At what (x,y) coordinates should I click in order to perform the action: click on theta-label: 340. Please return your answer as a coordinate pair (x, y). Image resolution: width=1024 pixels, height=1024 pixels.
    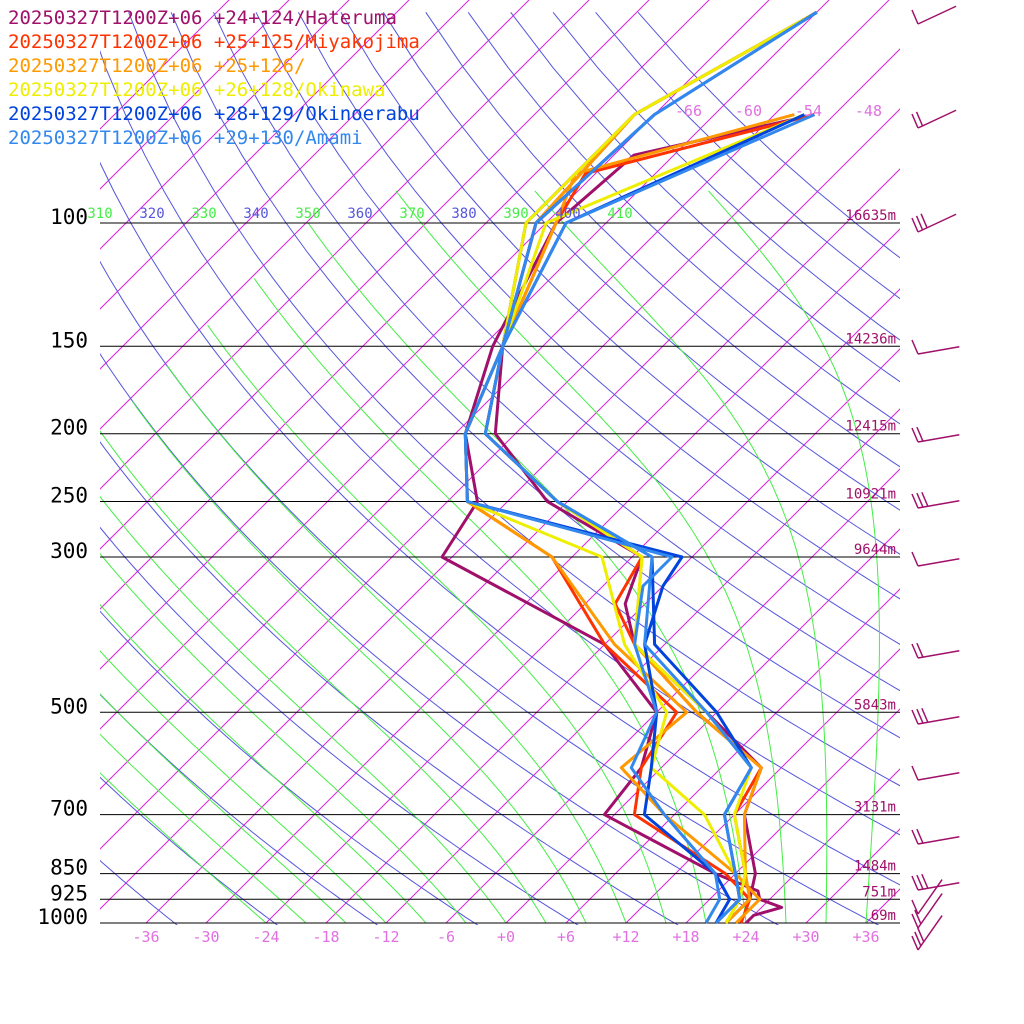
    Looking at the image, I should click on (255, 214).